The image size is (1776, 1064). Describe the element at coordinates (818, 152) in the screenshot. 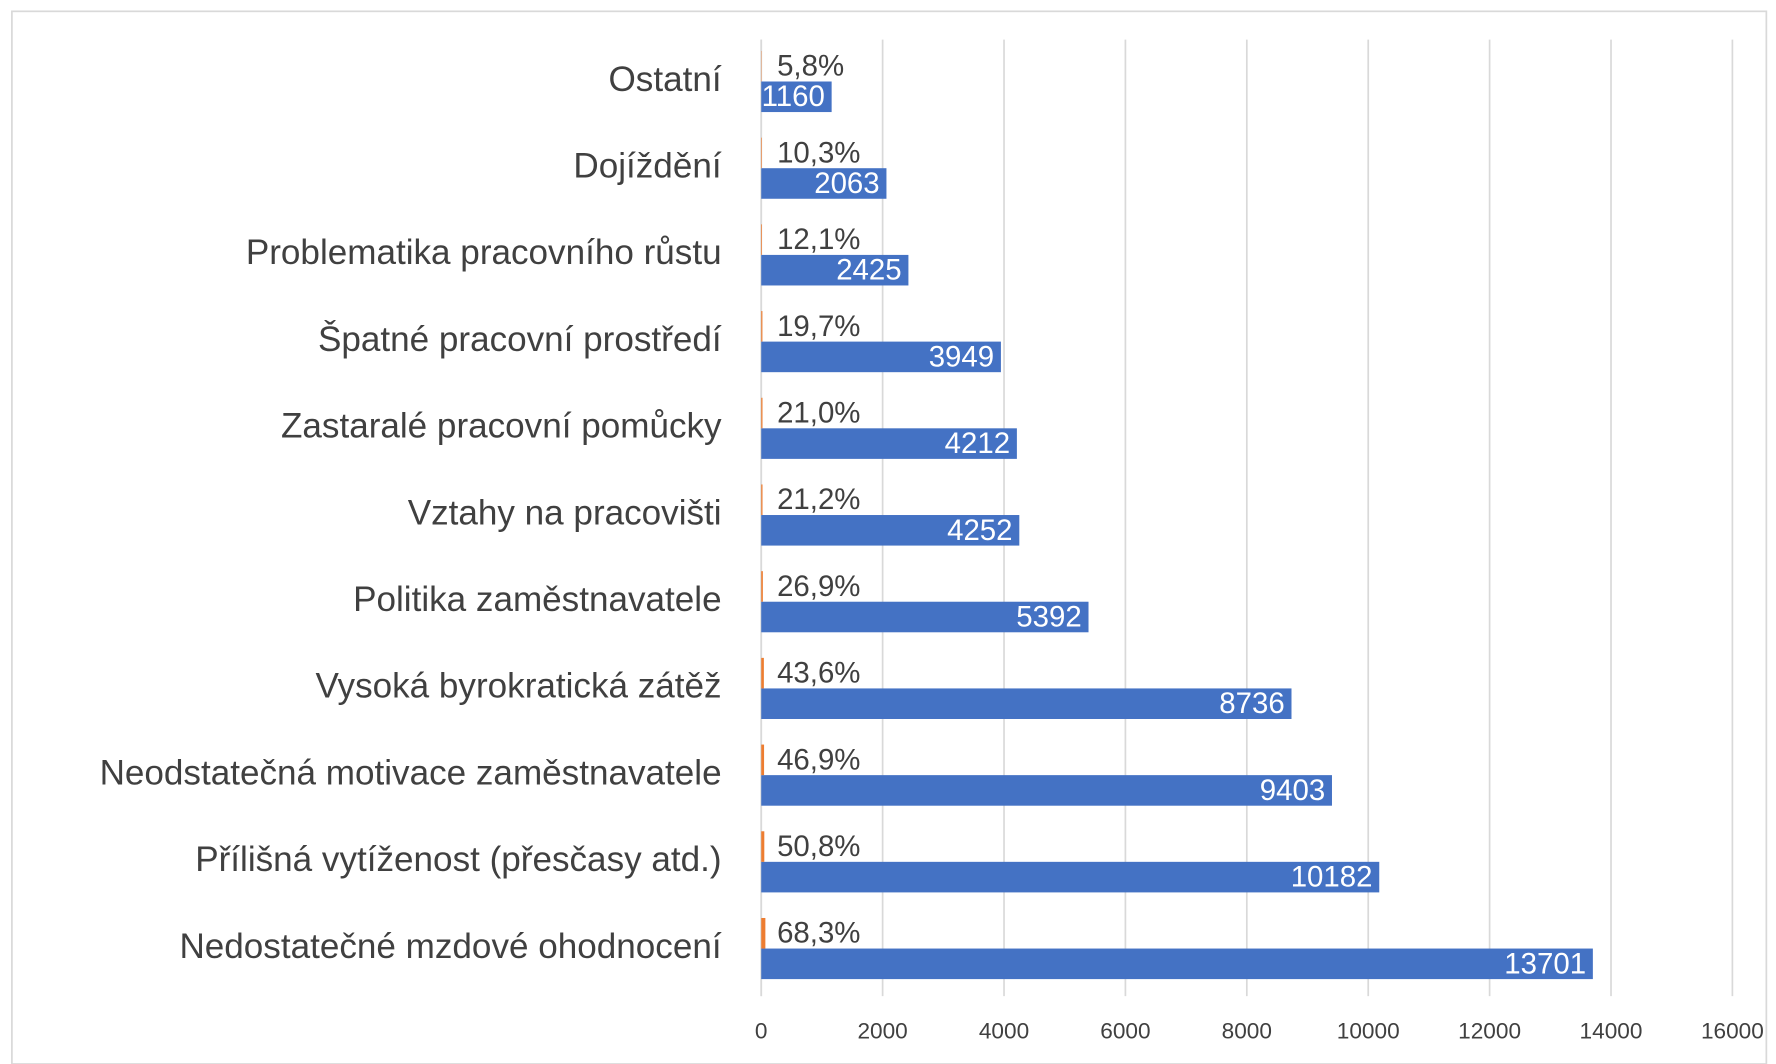

I see `value-label: 10,3%` at that location.